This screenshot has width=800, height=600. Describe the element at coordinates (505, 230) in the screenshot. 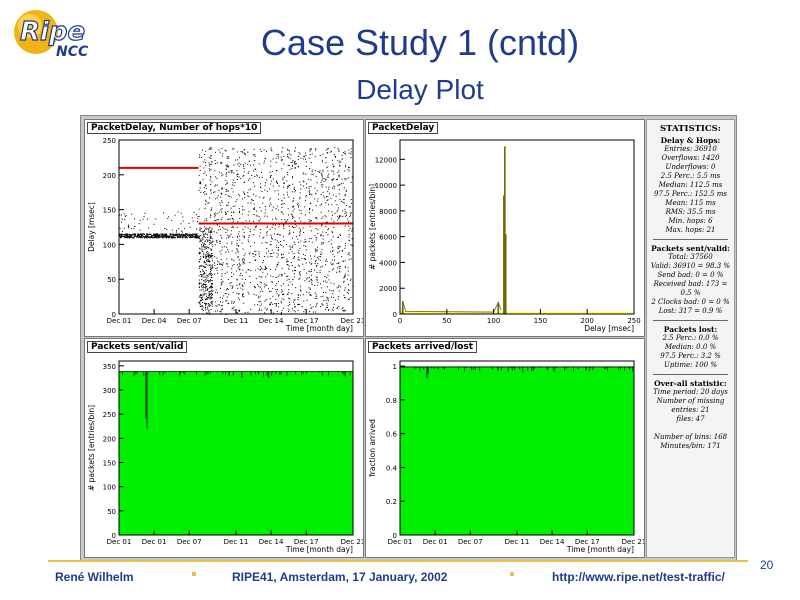

I see `histogram-bar` at that location.